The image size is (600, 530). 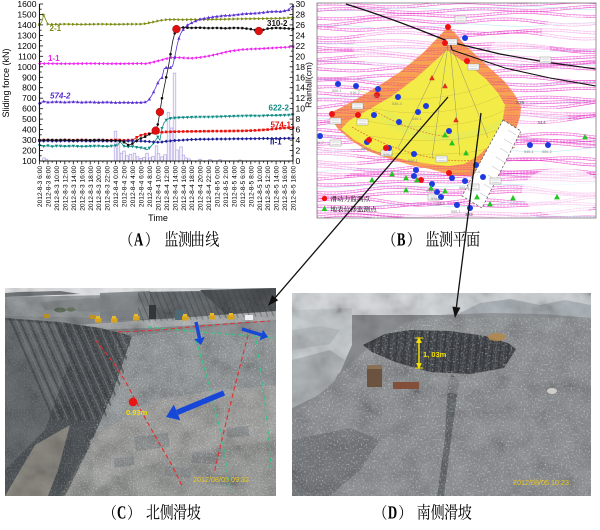 I want to click on svg-text: 2012-8-5 2:00, so click(x=226, y=186).